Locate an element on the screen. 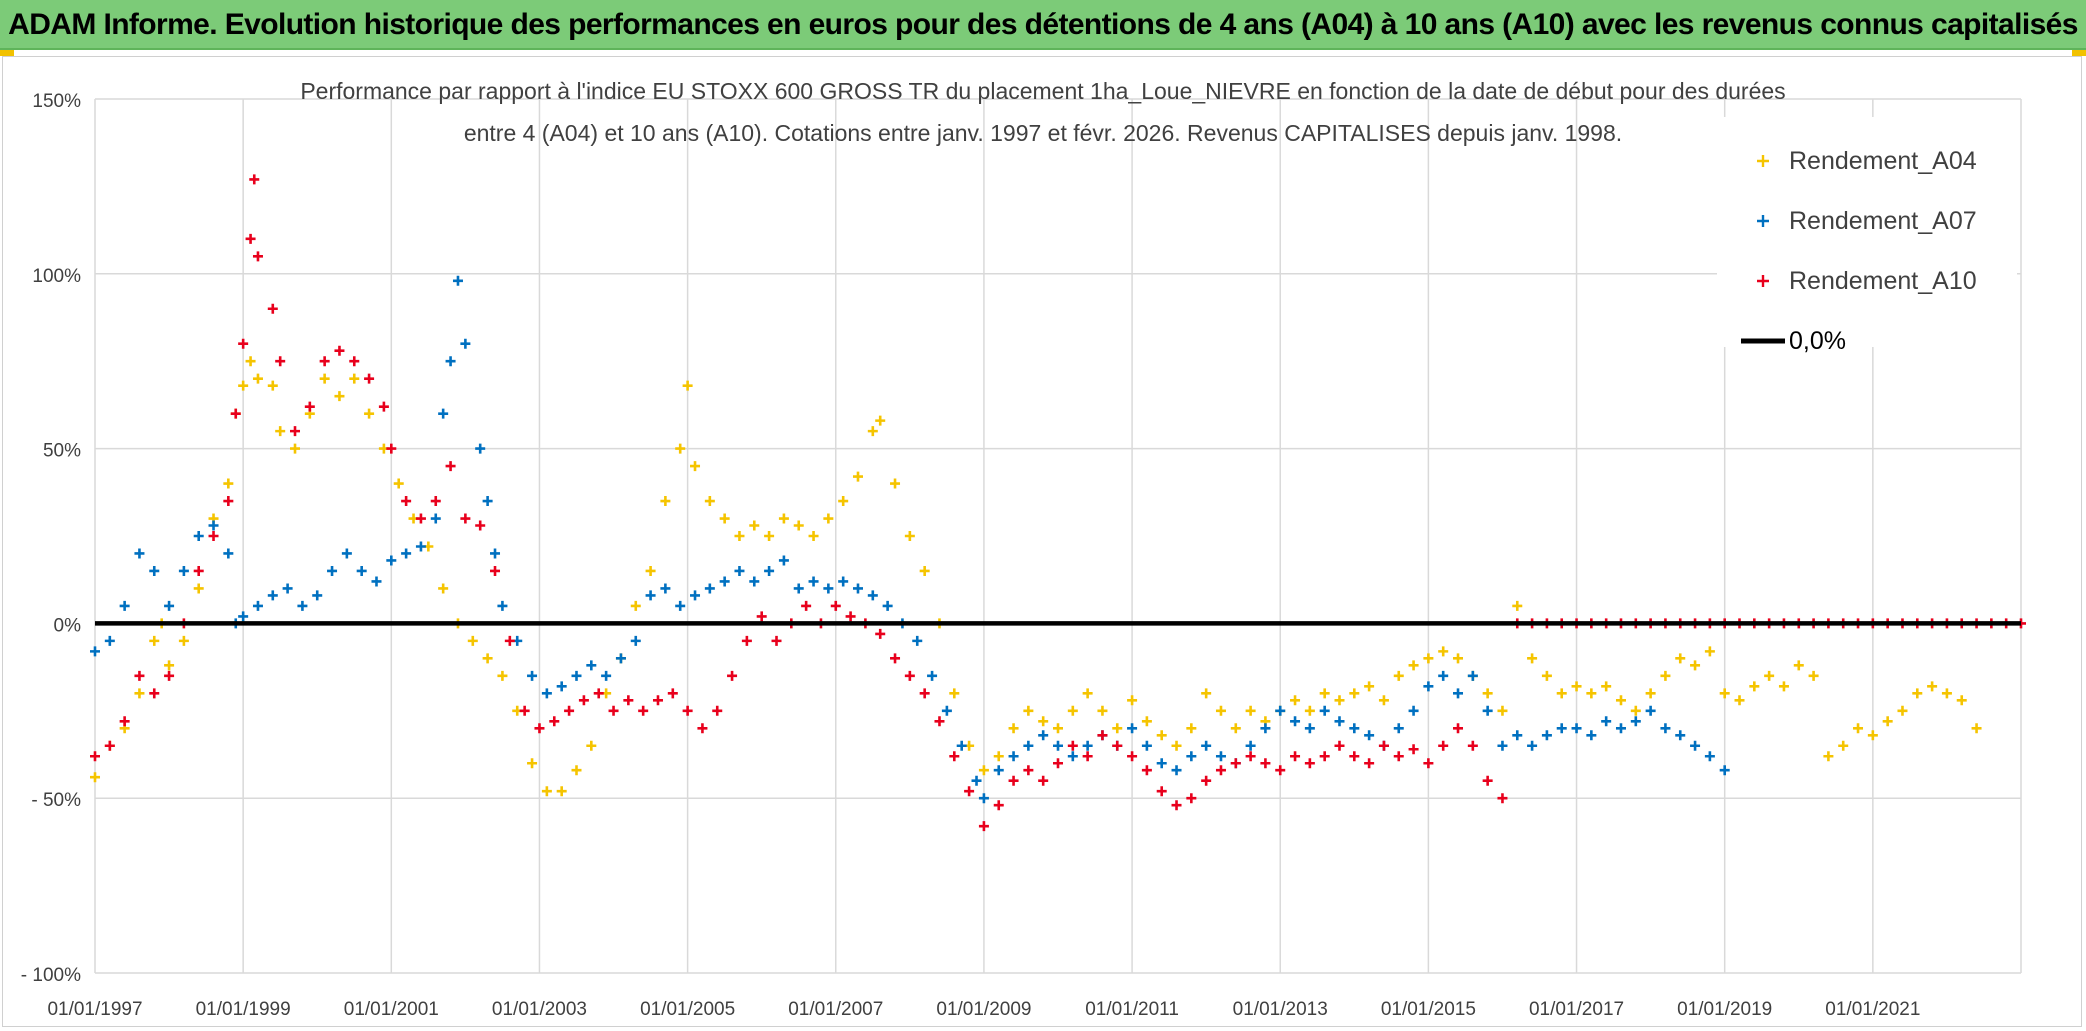 Image resolution: width=2086 pixels, height=1031 pixels. legend-label-zero: 0,0% is located at coordinates (1817, 341).